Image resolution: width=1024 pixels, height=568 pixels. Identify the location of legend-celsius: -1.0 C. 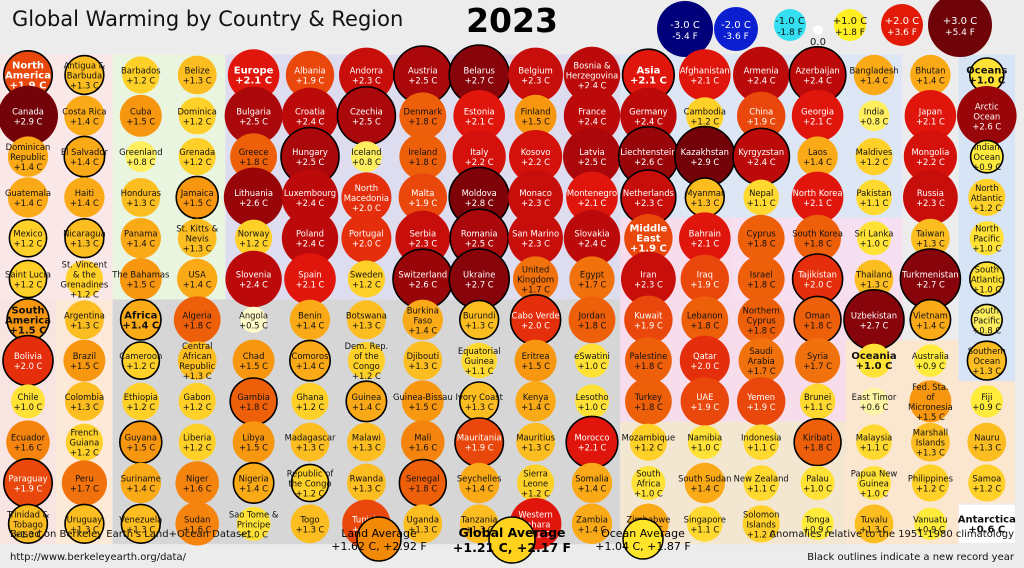
(790, 21).